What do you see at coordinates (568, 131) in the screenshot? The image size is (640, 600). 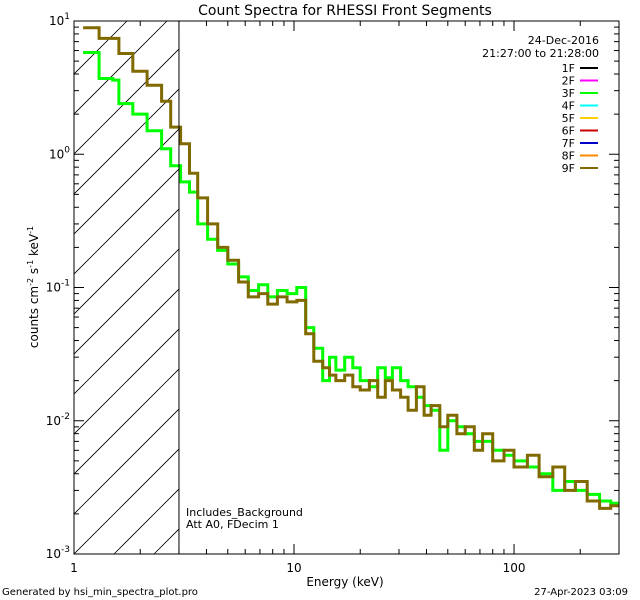 I see `legend-label-6F: 6F` at bounding box center [568, 131].